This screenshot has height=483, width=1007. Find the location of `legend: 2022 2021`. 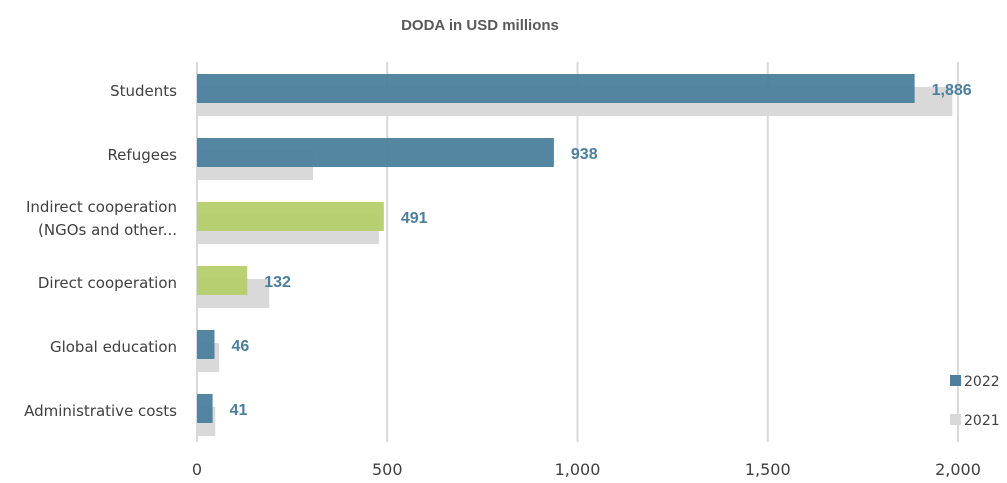

legend: 2022 2021 is located at coordinates (975, 401).